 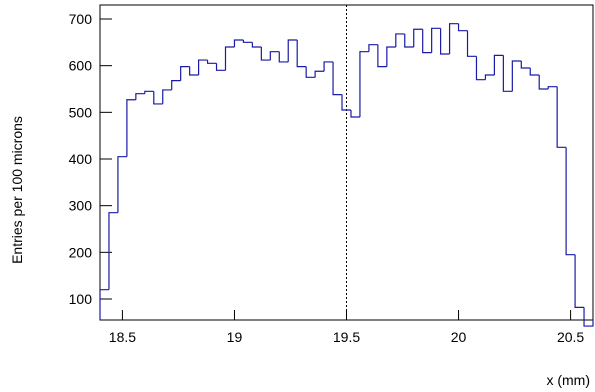 What do you see at coordinates (235, 337) in the screenshot?
I see `x-tick-label: 19` at bounding box center [235, 337].